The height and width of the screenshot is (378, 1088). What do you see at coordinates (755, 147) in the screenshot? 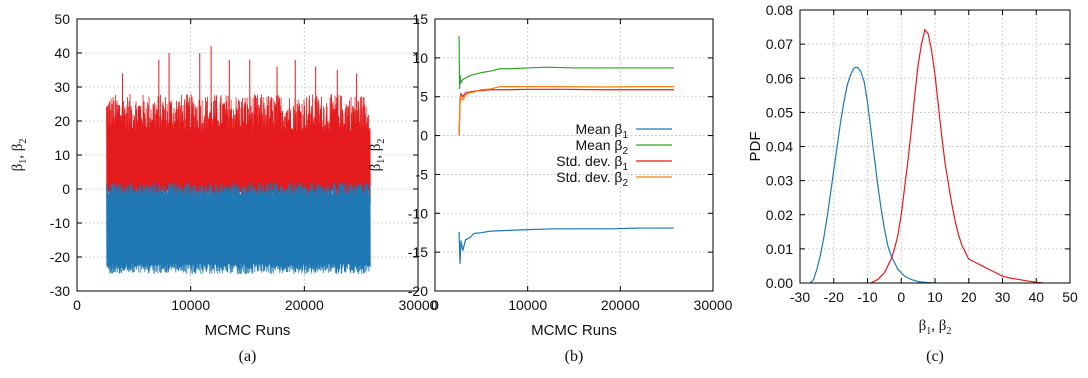
I see `y-axis-label: PDF` at bounding box center [755, 147].